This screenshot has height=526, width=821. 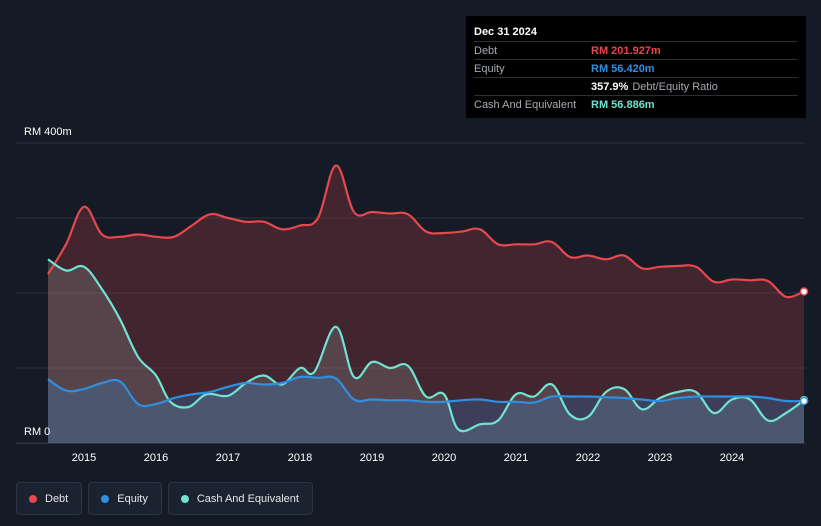 I want to click on tooltip-cash-label: Cash And Equivalent, so click(x=525, y=104).